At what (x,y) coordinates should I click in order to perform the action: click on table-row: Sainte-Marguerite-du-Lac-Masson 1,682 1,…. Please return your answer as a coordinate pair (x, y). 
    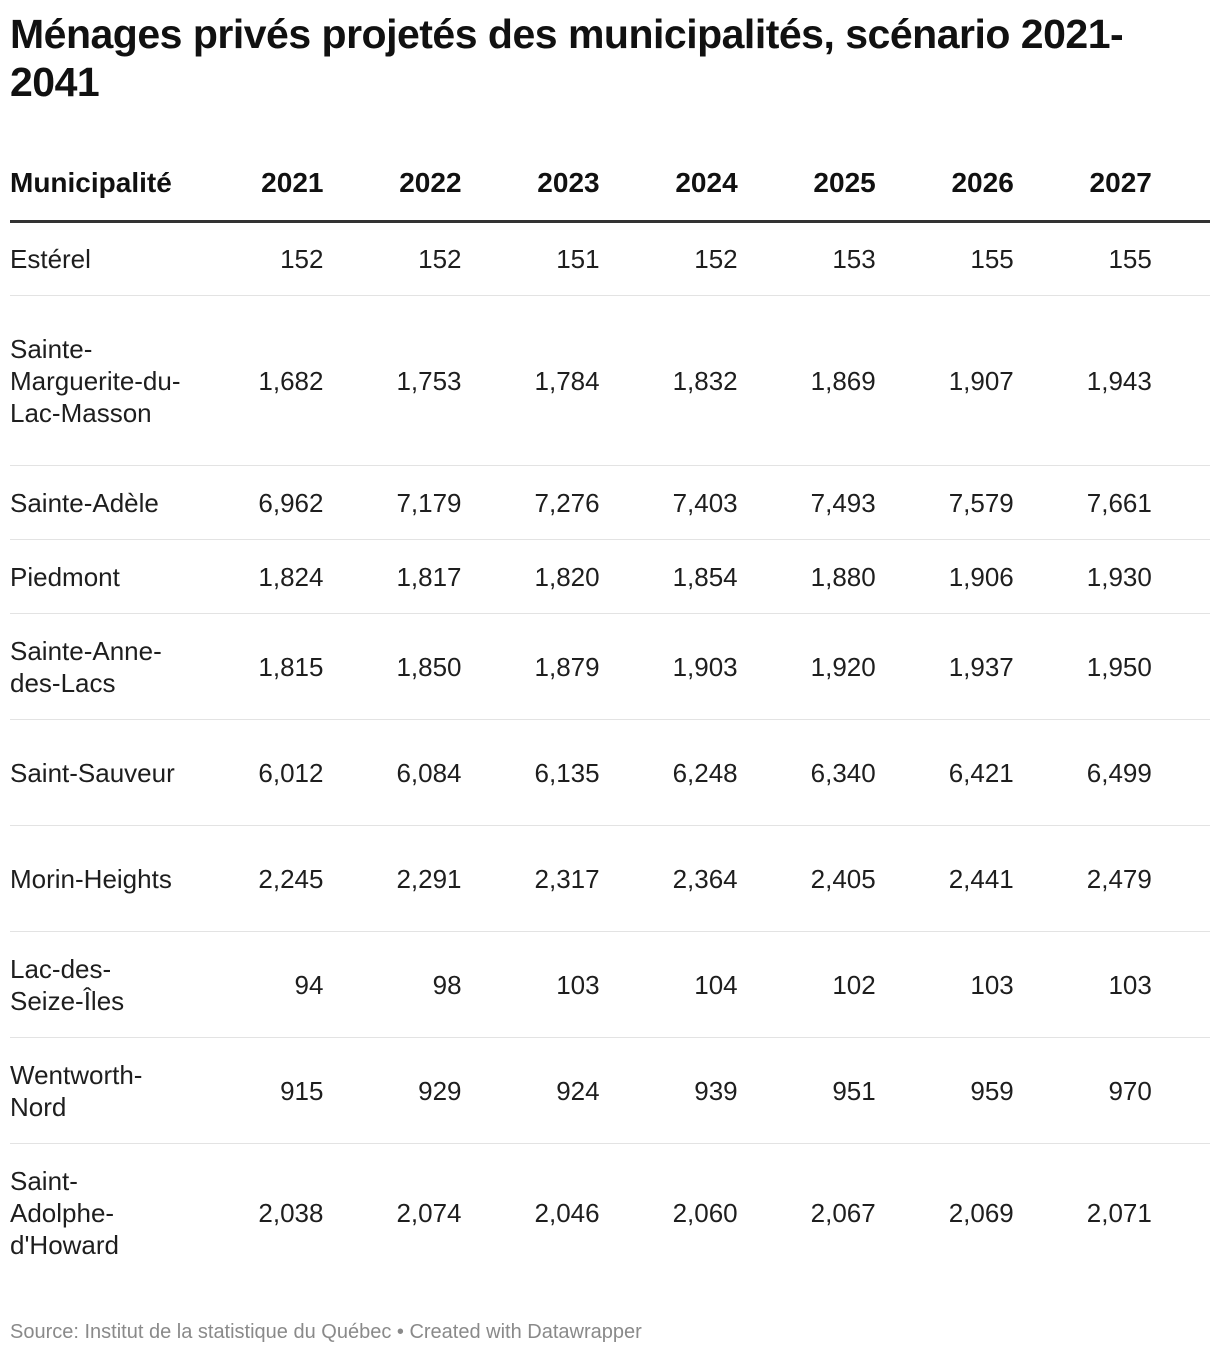
    Looking at the image, I should click on (610, 380).